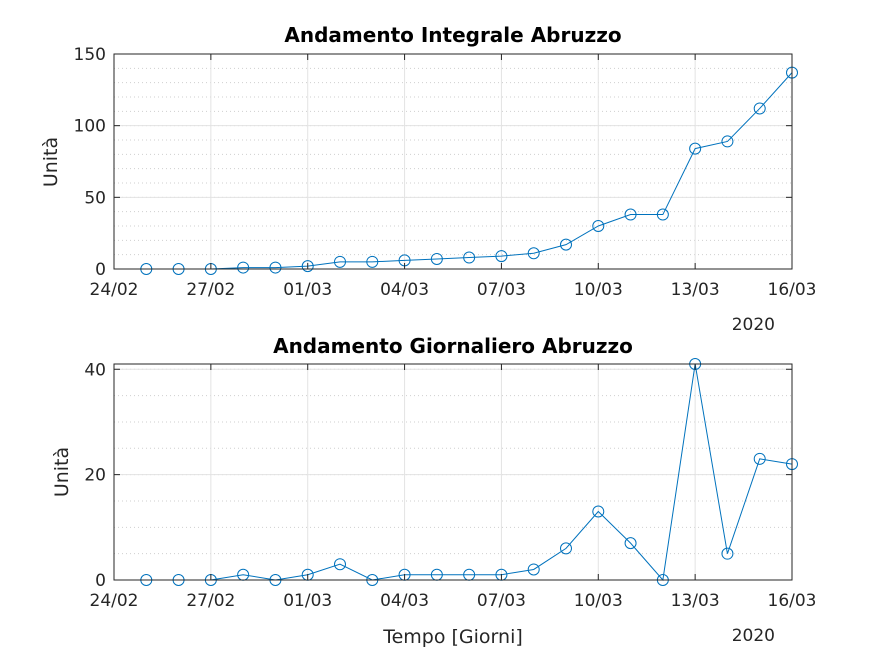 The height and width of the screenshot is (656, 875). What do you see at coordinates (95, 198) in the screenshot?
I see `y-tick-label: 50` at bounding box center [95, 198].